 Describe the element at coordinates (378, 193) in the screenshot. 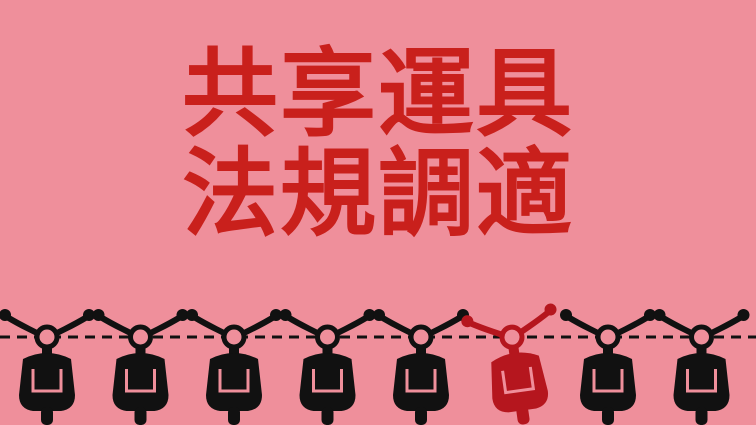

I see `headline-line-2: 法規調適` at that location.